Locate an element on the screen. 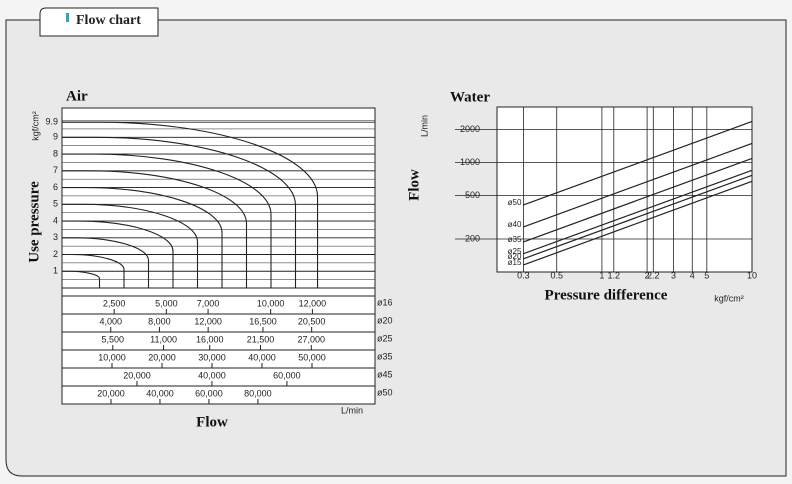 The width and height of the screenshot is (792, 484). y-tick-label: 9.9 is located at coordinates (51, 122).